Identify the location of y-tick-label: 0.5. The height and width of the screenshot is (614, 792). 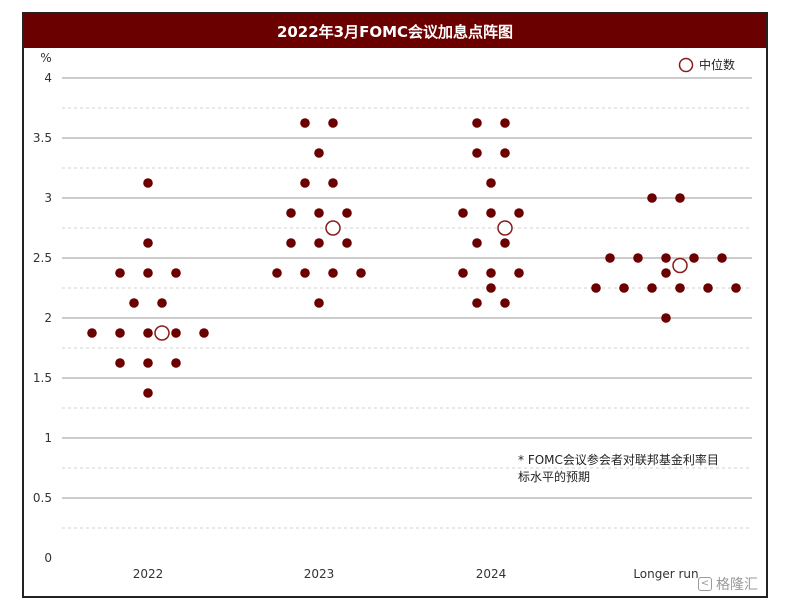
(42, 498).